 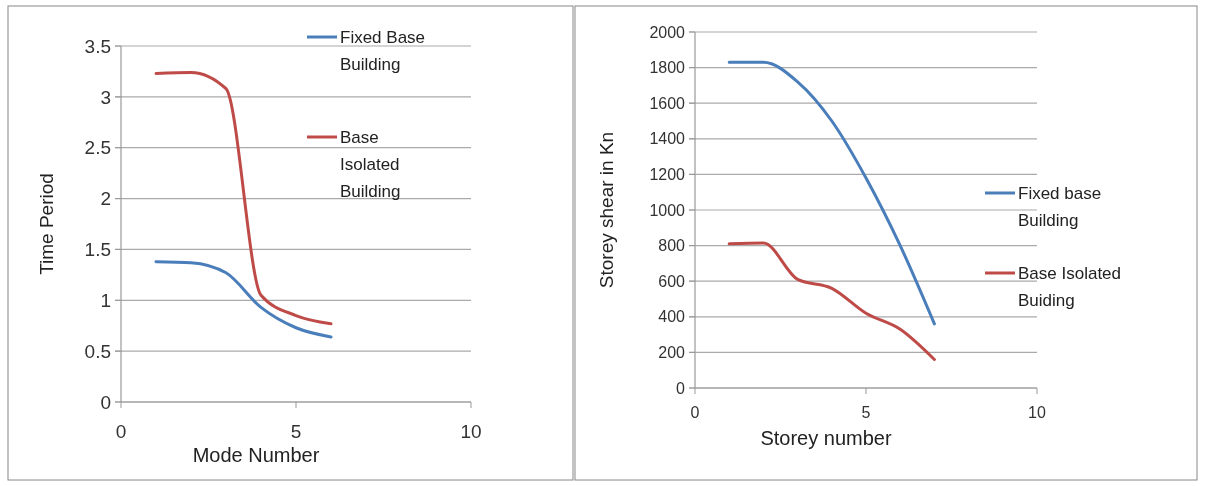 What do you see at coordinates (672, 281) in the screenshot?
I see `y-tick-label: 600` at bounding box center [672, 281].